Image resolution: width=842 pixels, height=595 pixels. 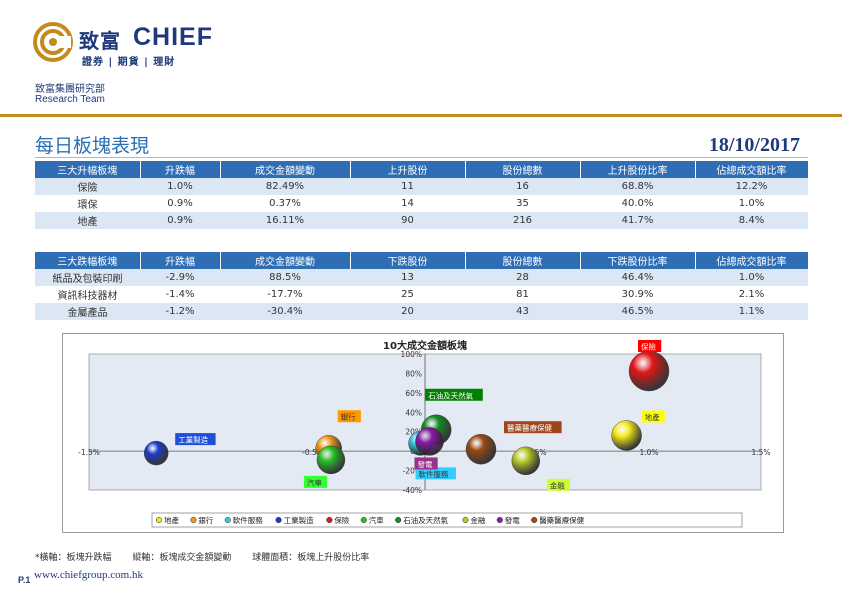 I want to click on footnote-y-axis: 縱軸：板塊成交金額變動, so click(x=182, y=558).